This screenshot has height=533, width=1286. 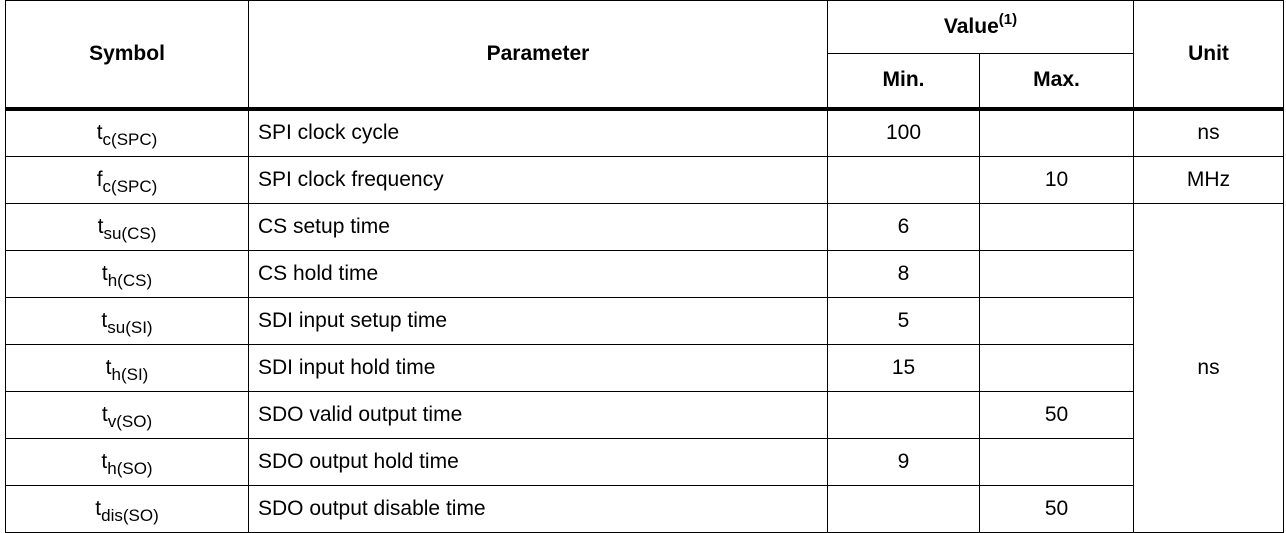 I want to click on symbol-subscript: dis(SO), so click(x=130, y=515).